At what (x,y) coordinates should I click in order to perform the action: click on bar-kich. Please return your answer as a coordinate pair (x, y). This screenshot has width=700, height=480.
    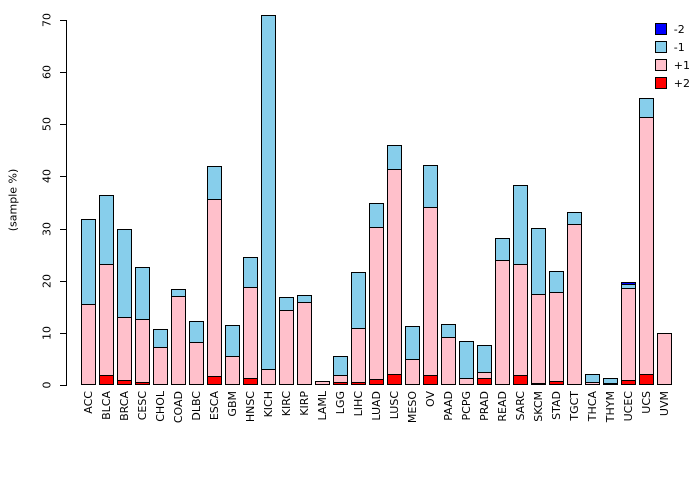
    Looking at the image, I should click on (268, 200).